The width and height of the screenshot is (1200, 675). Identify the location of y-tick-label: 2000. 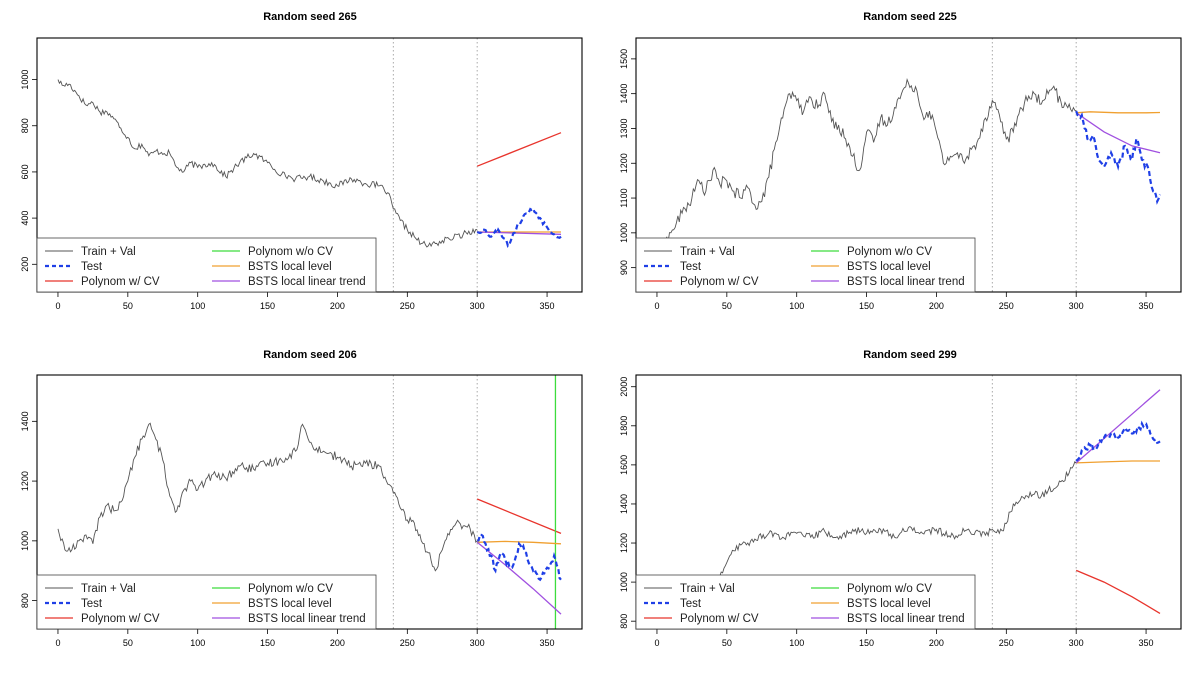
(624, 387).